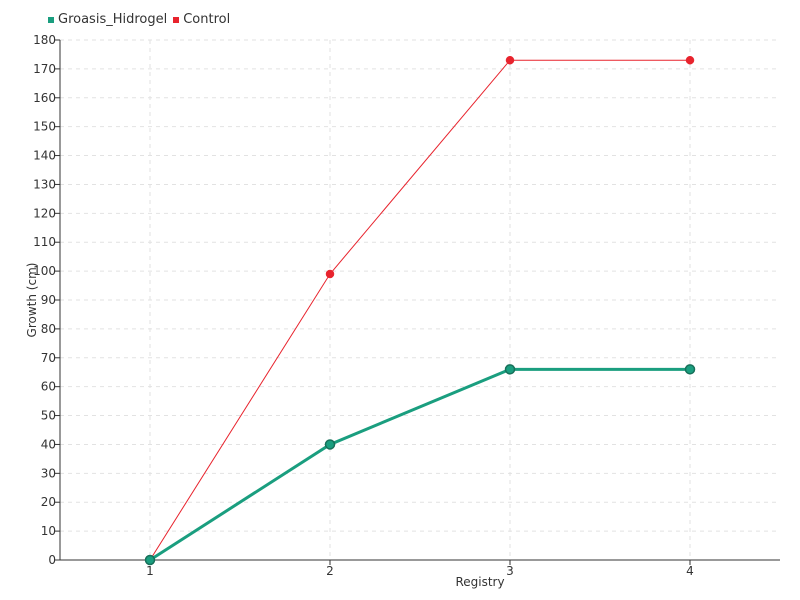 Image resolution: width=800 pixels, height=600 pixels. What do you see at coordinates (48, 531) in the screenshot?
I see `y-tick-label: 10` at bounding box center [48, 531].